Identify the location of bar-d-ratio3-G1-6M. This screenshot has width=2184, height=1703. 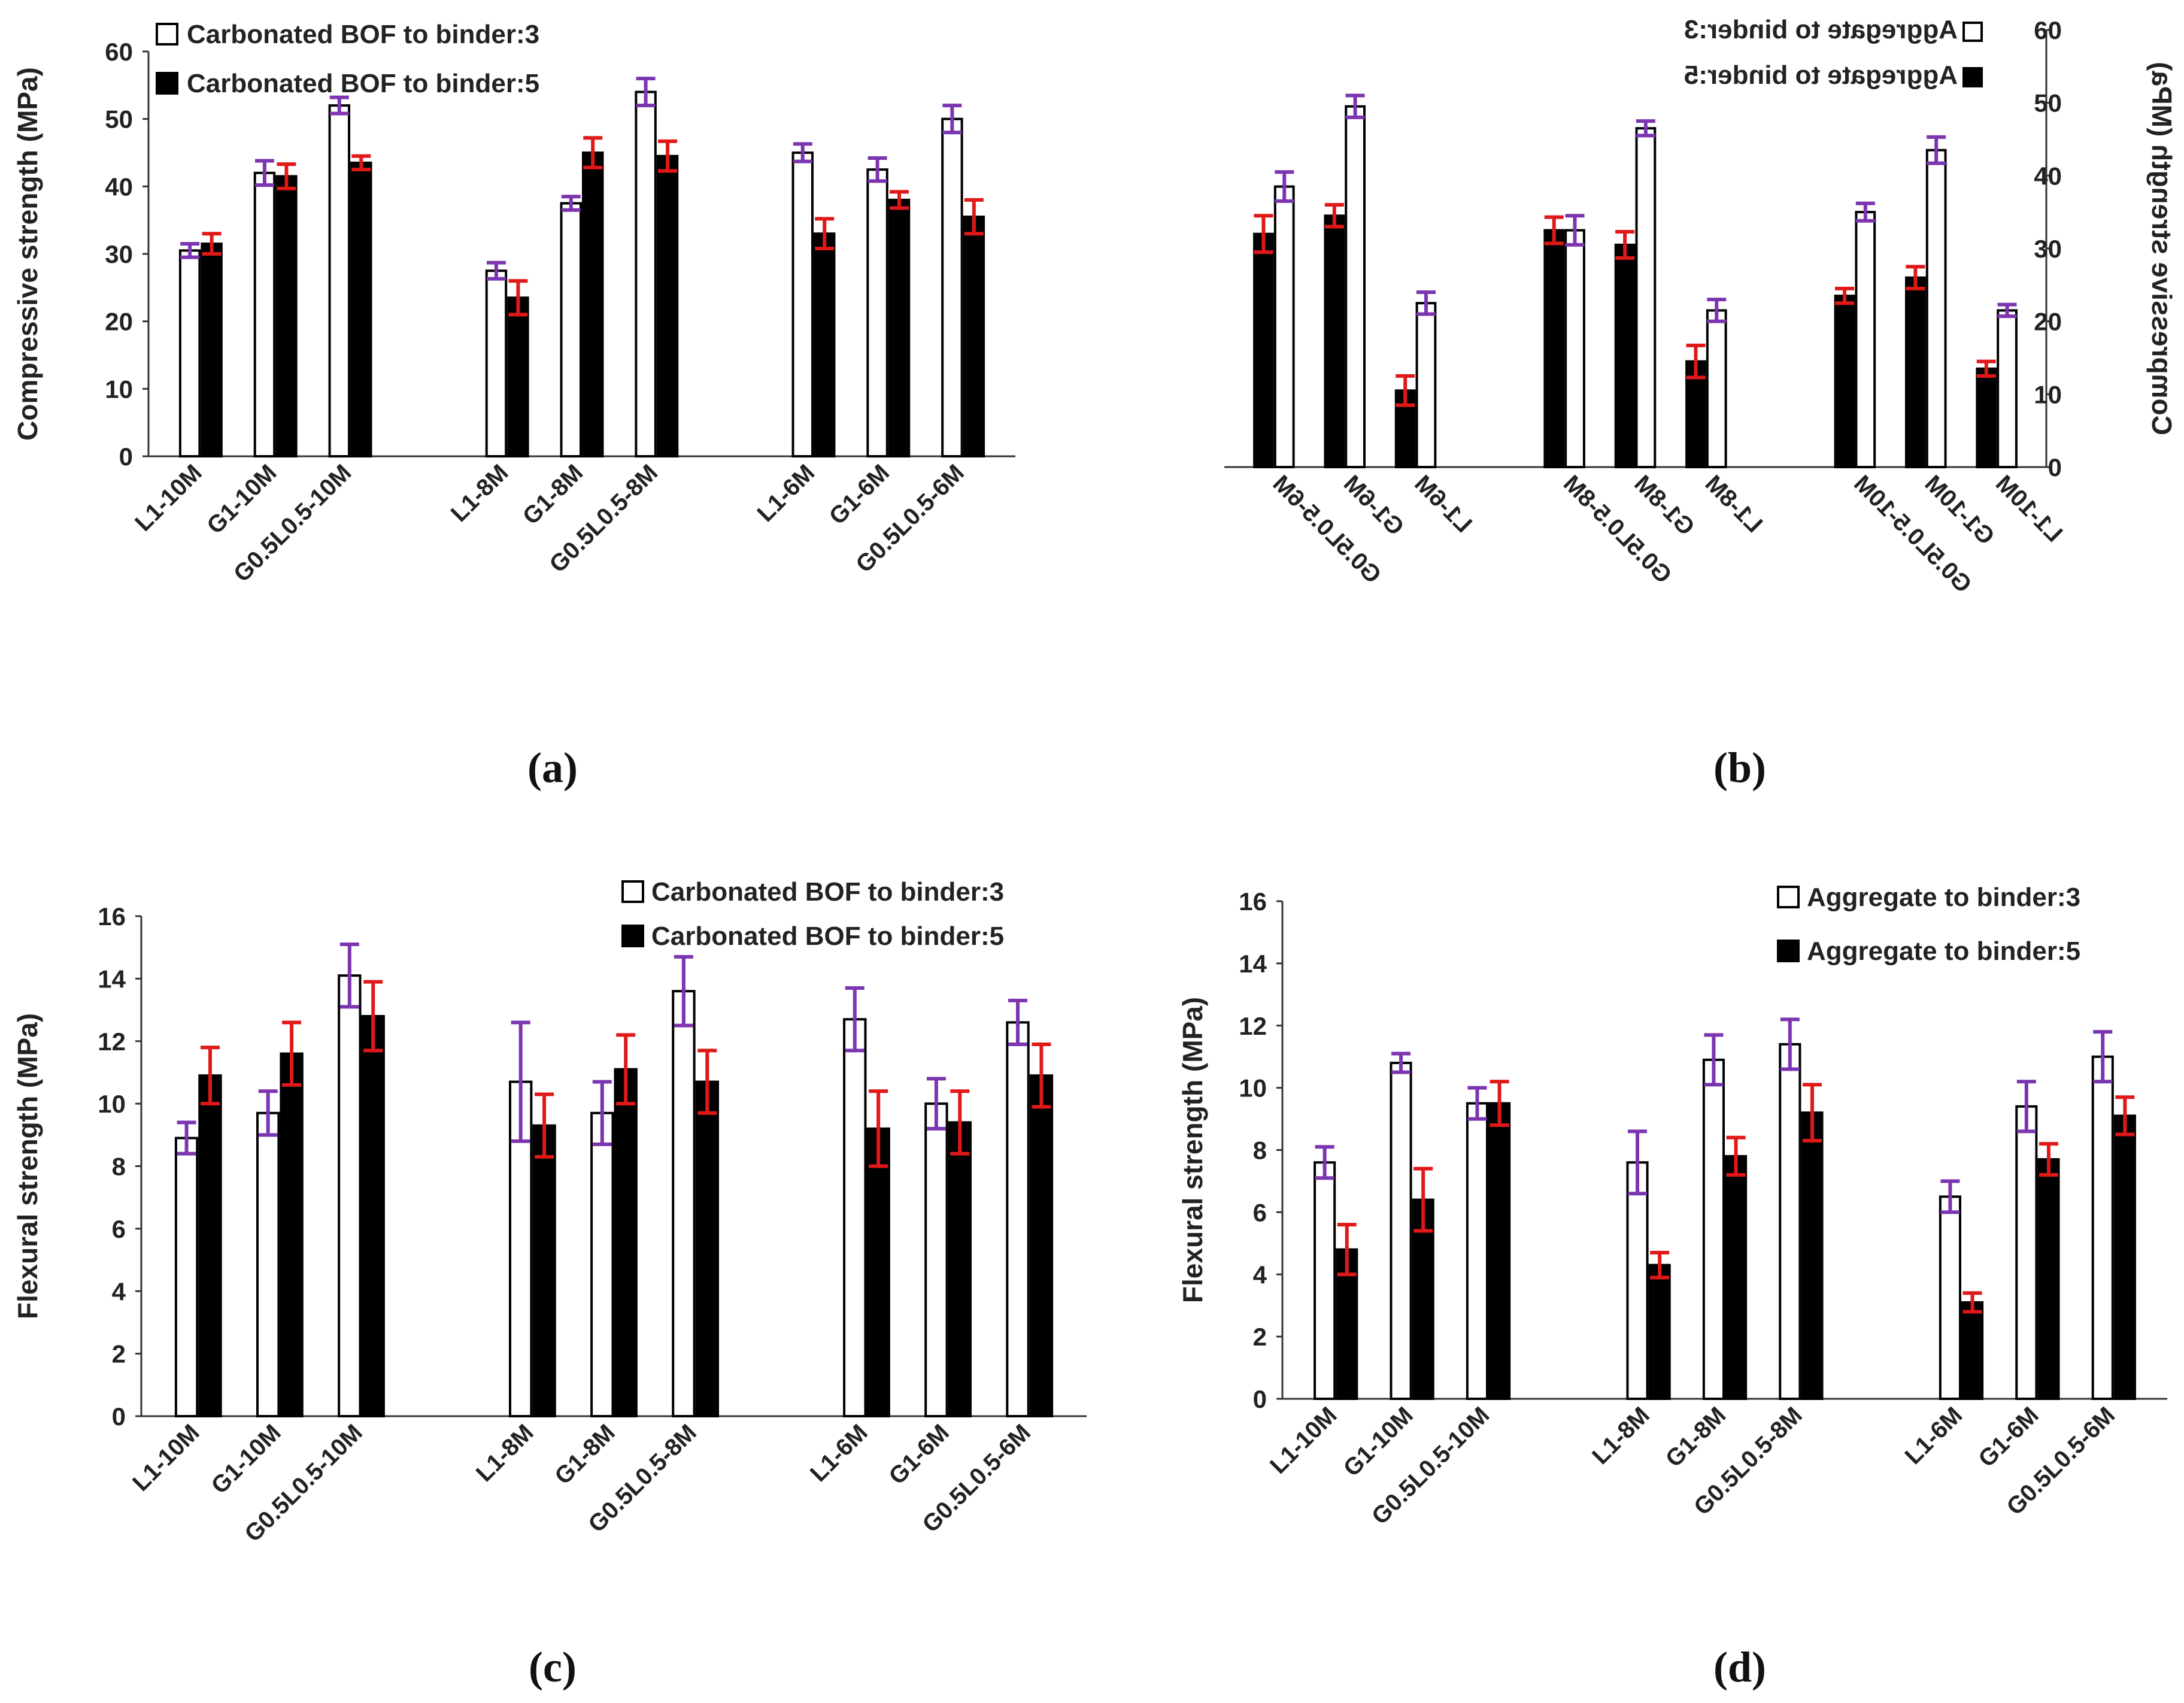
(2027, 1253).